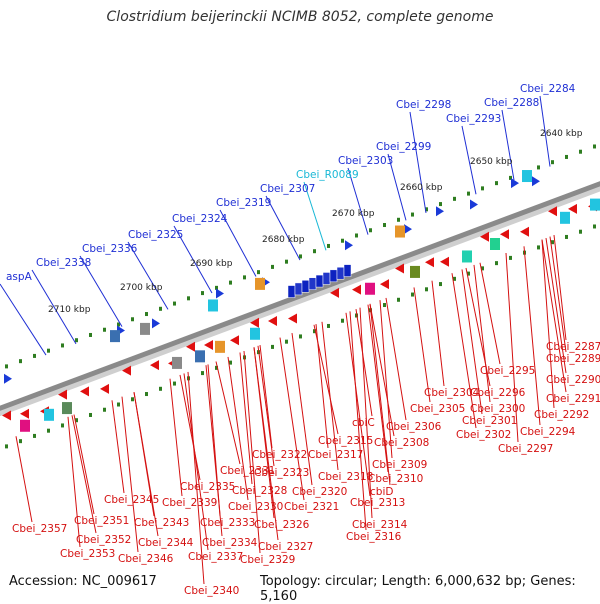 This screenshot has width=600, height=604. What do you see at coordinates (161, 523) in the screenshot?
I see `reverse-gene-label: Cbei_2343` at bounding box center [161, 523].